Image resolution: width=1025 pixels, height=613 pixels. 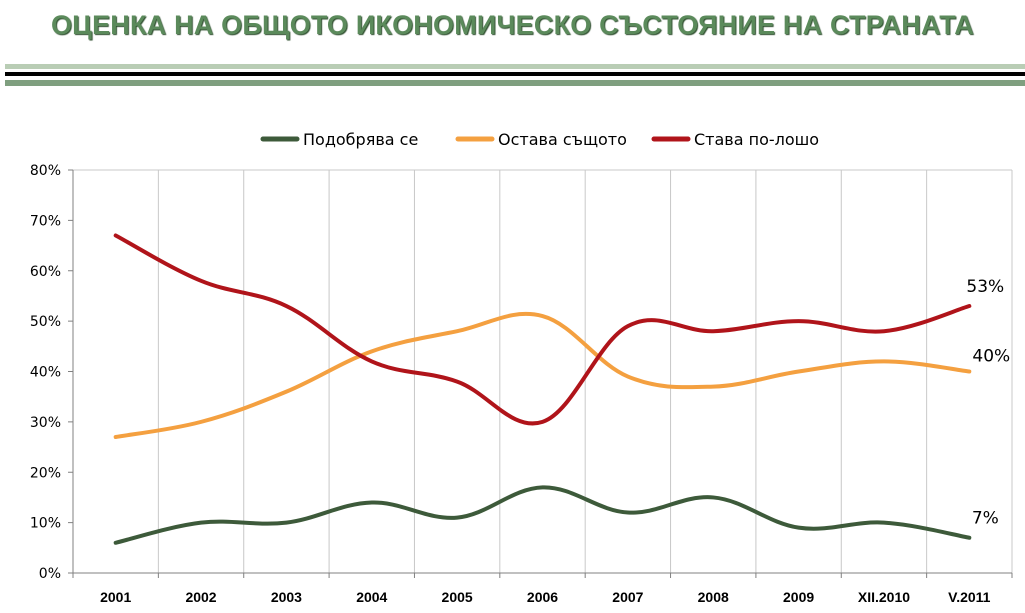 I want to click on chart-data-labels: 7% 40% 53%, so click(x=988, y=403).